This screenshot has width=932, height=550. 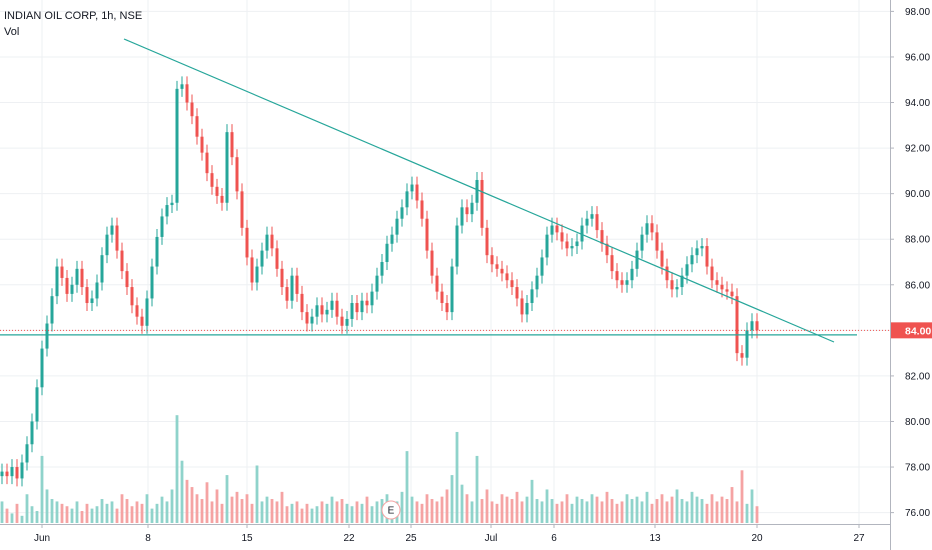 I want to click on x-tick-label: 25, so click(x=411, y=538).